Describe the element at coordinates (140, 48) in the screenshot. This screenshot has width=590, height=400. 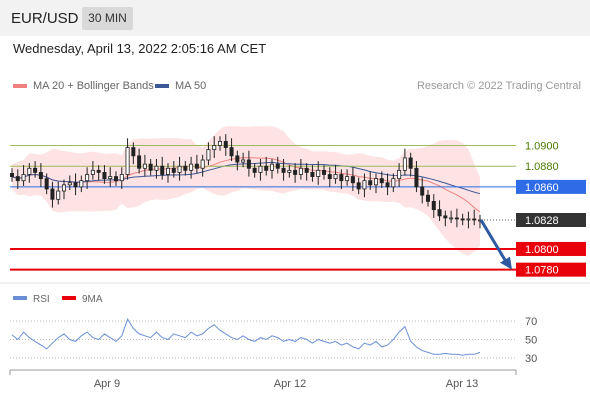
I see `timestamp: Wednesday, April 13, 2022 2:05:16 AM CET` at that location.